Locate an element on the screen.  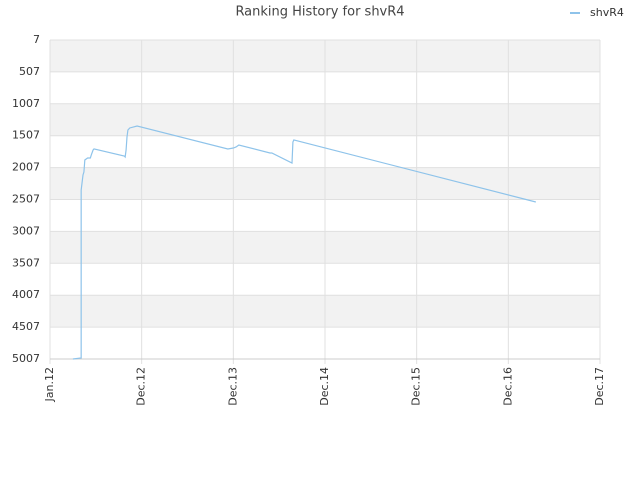
x-tick-label: Dec.14 is located at coordinates (324, 386).